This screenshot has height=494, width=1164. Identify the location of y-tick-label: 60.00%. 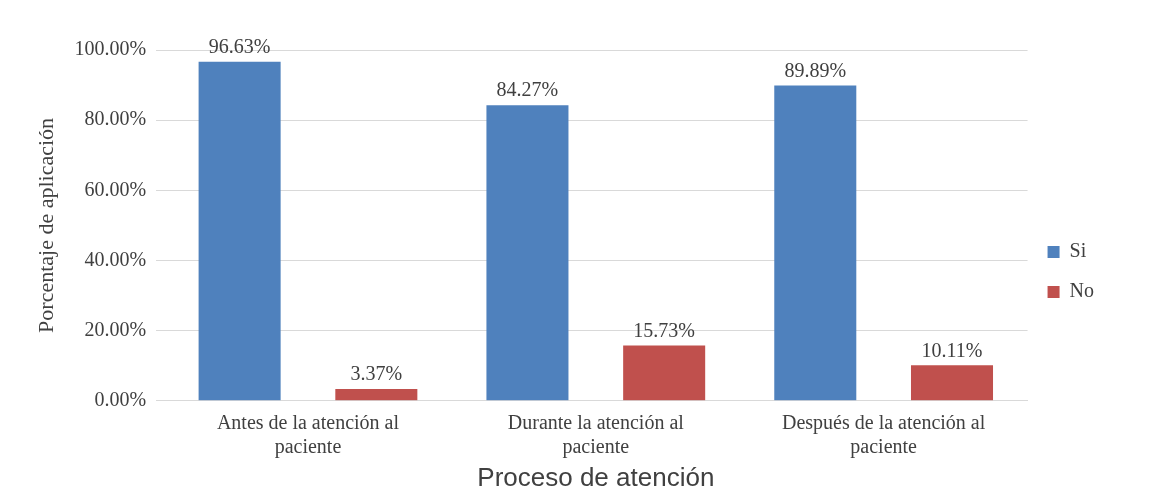
(115, 188).